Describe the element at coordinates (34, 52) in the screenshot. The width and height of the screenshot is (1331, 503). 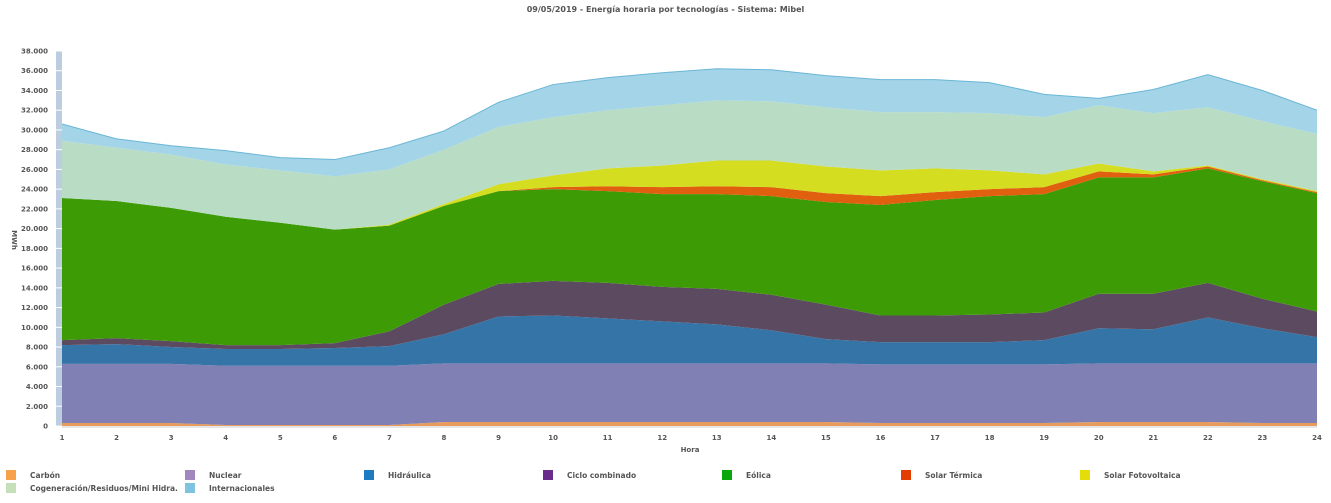
I see `y-tick-label: 38.000` at that location.